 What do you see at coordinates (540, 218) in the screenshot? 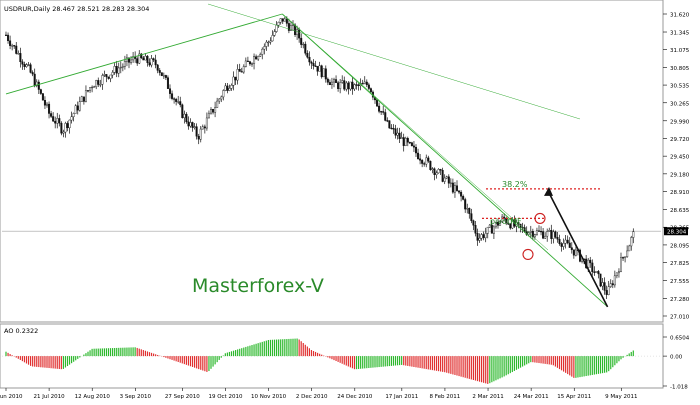
I see `circle-marker-upper` at bounding box center [540, 218].